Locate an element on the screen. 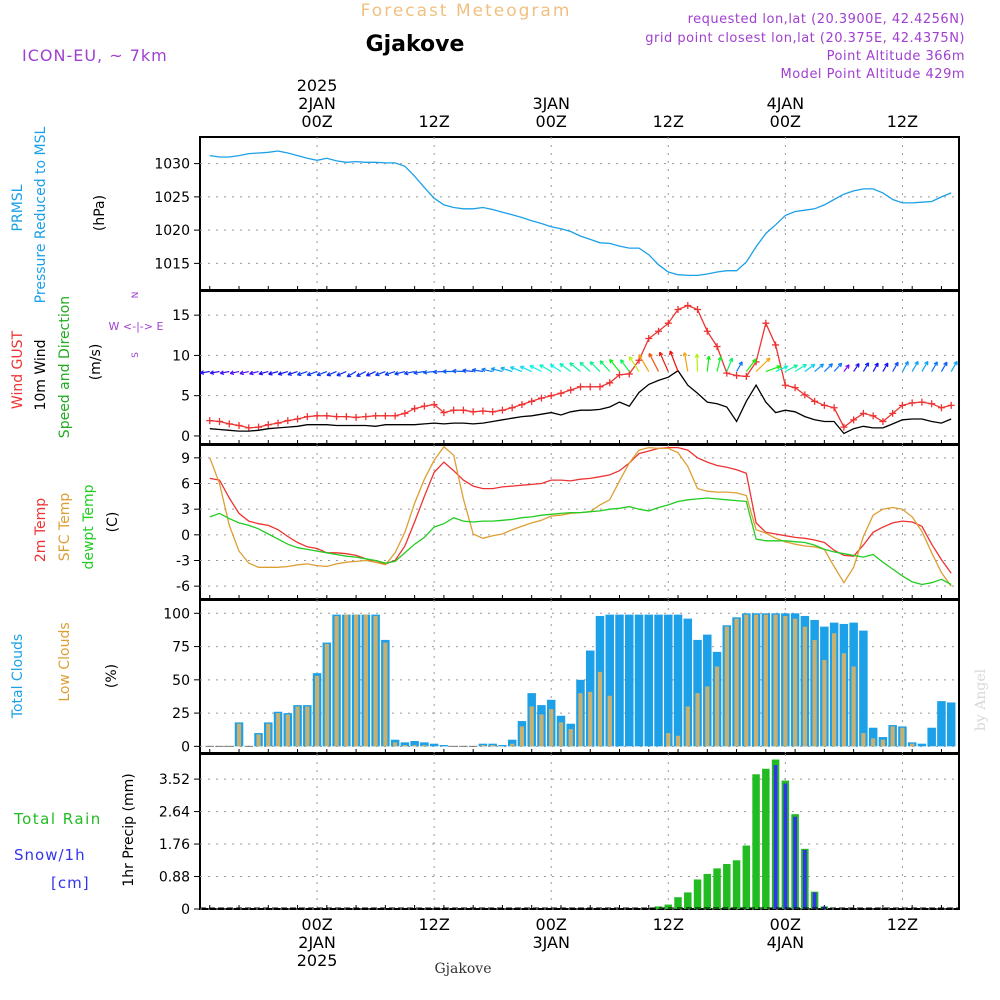  clouds-unit: (%) is located at coordinates (112, 676).